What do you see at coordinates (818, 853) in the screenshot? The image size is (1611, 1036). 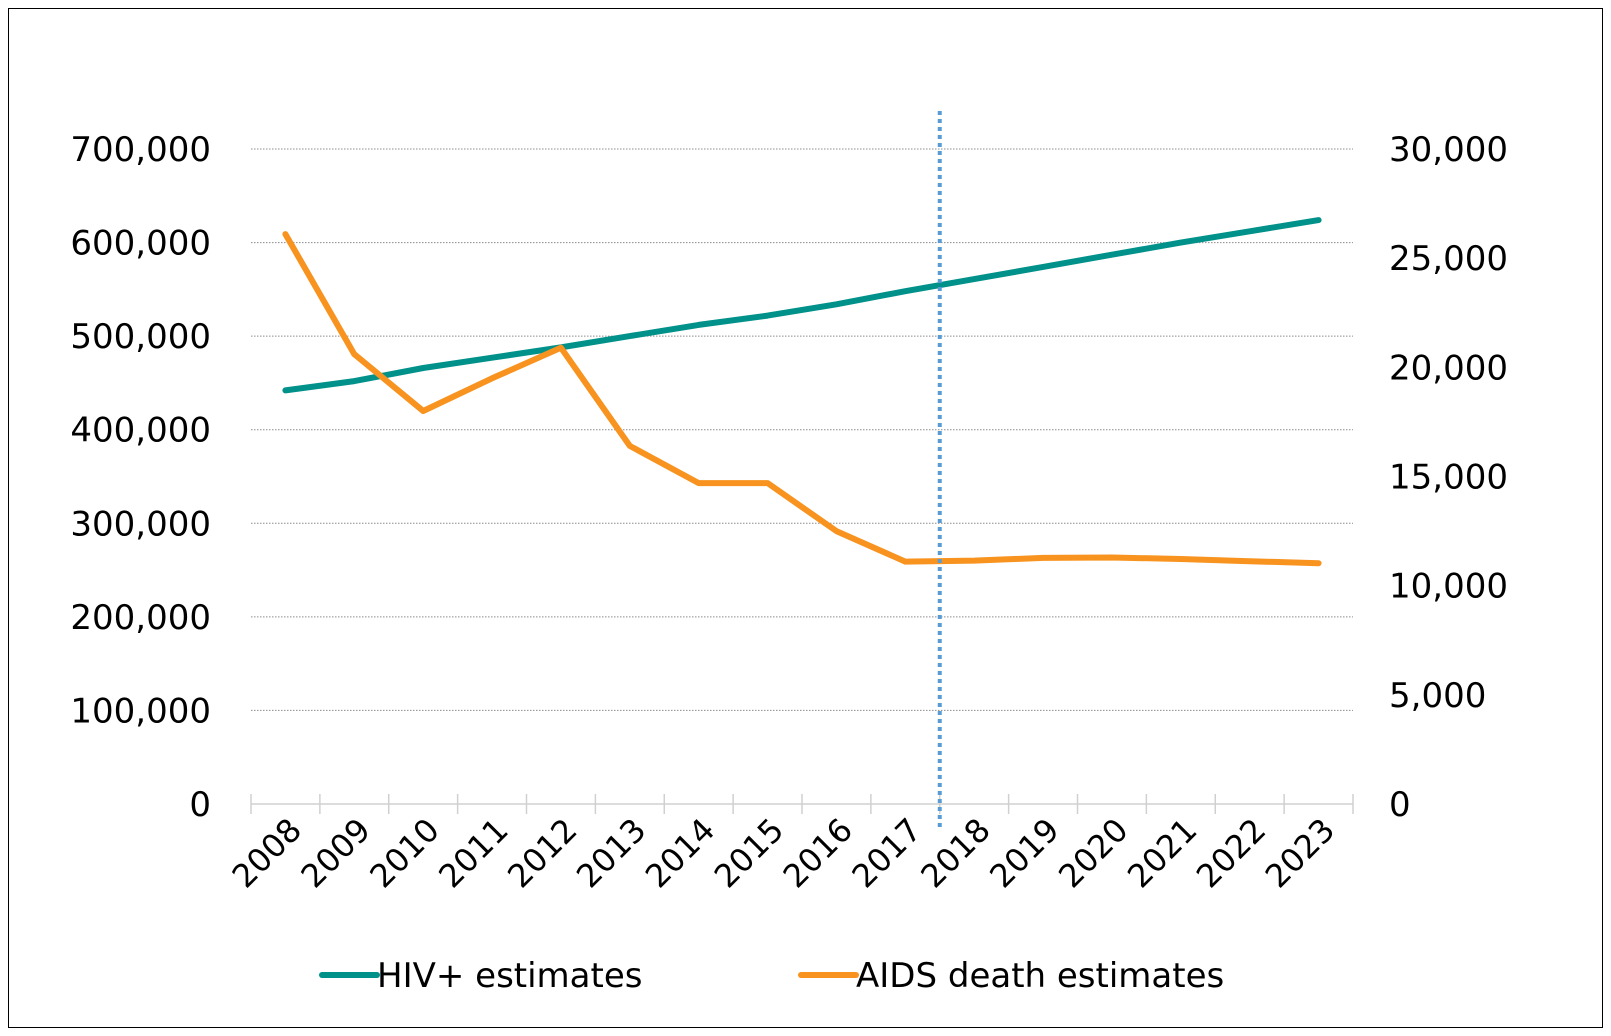 I see `x-tick-label-2016: 2016` at bounding box center [818, 853].